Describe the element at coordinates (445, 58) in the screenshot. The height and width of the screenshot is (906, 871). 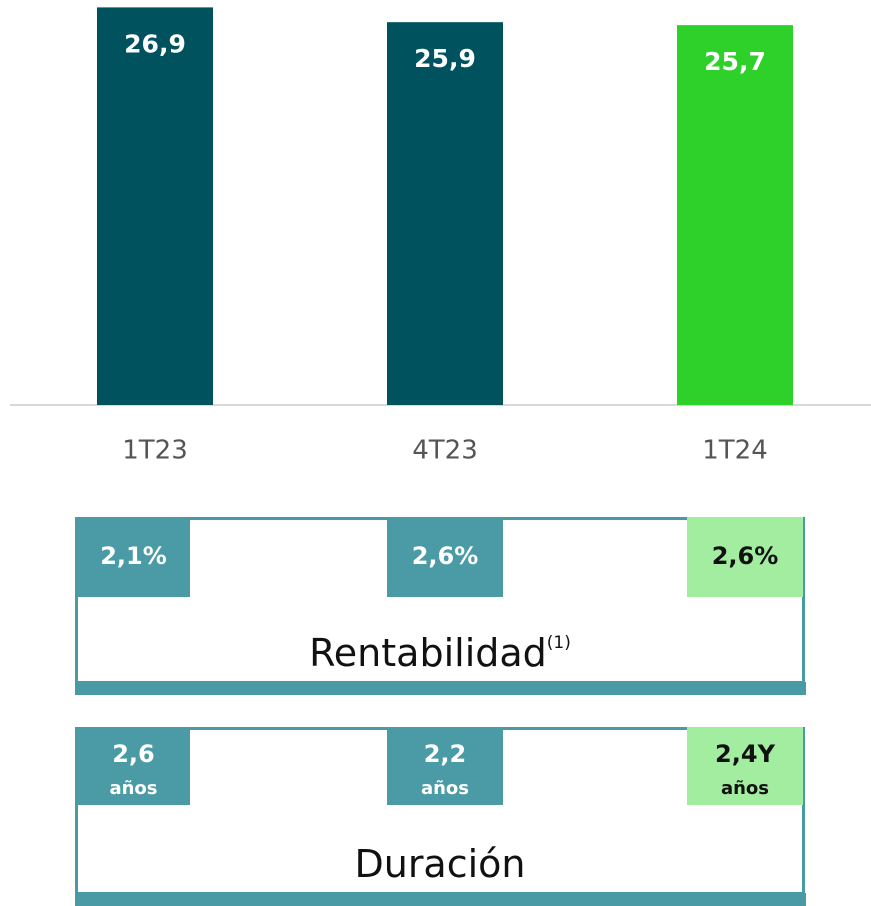
I see `value-label: 25,9` at that location.